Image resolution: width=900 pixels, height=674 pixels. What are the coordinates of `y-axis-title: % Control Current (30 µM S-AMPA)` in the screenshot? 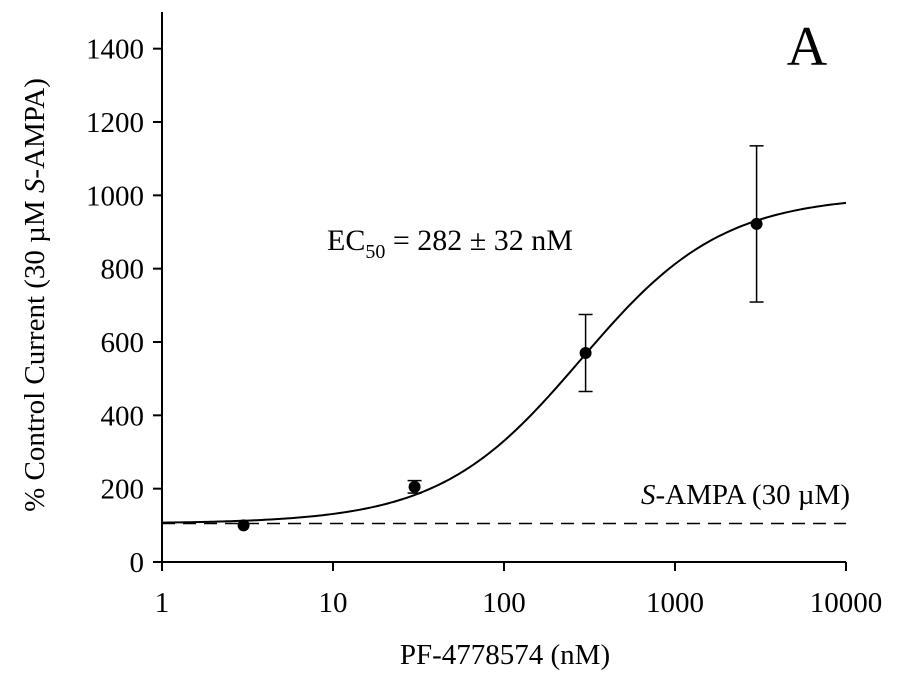 It's located at (35, 295).